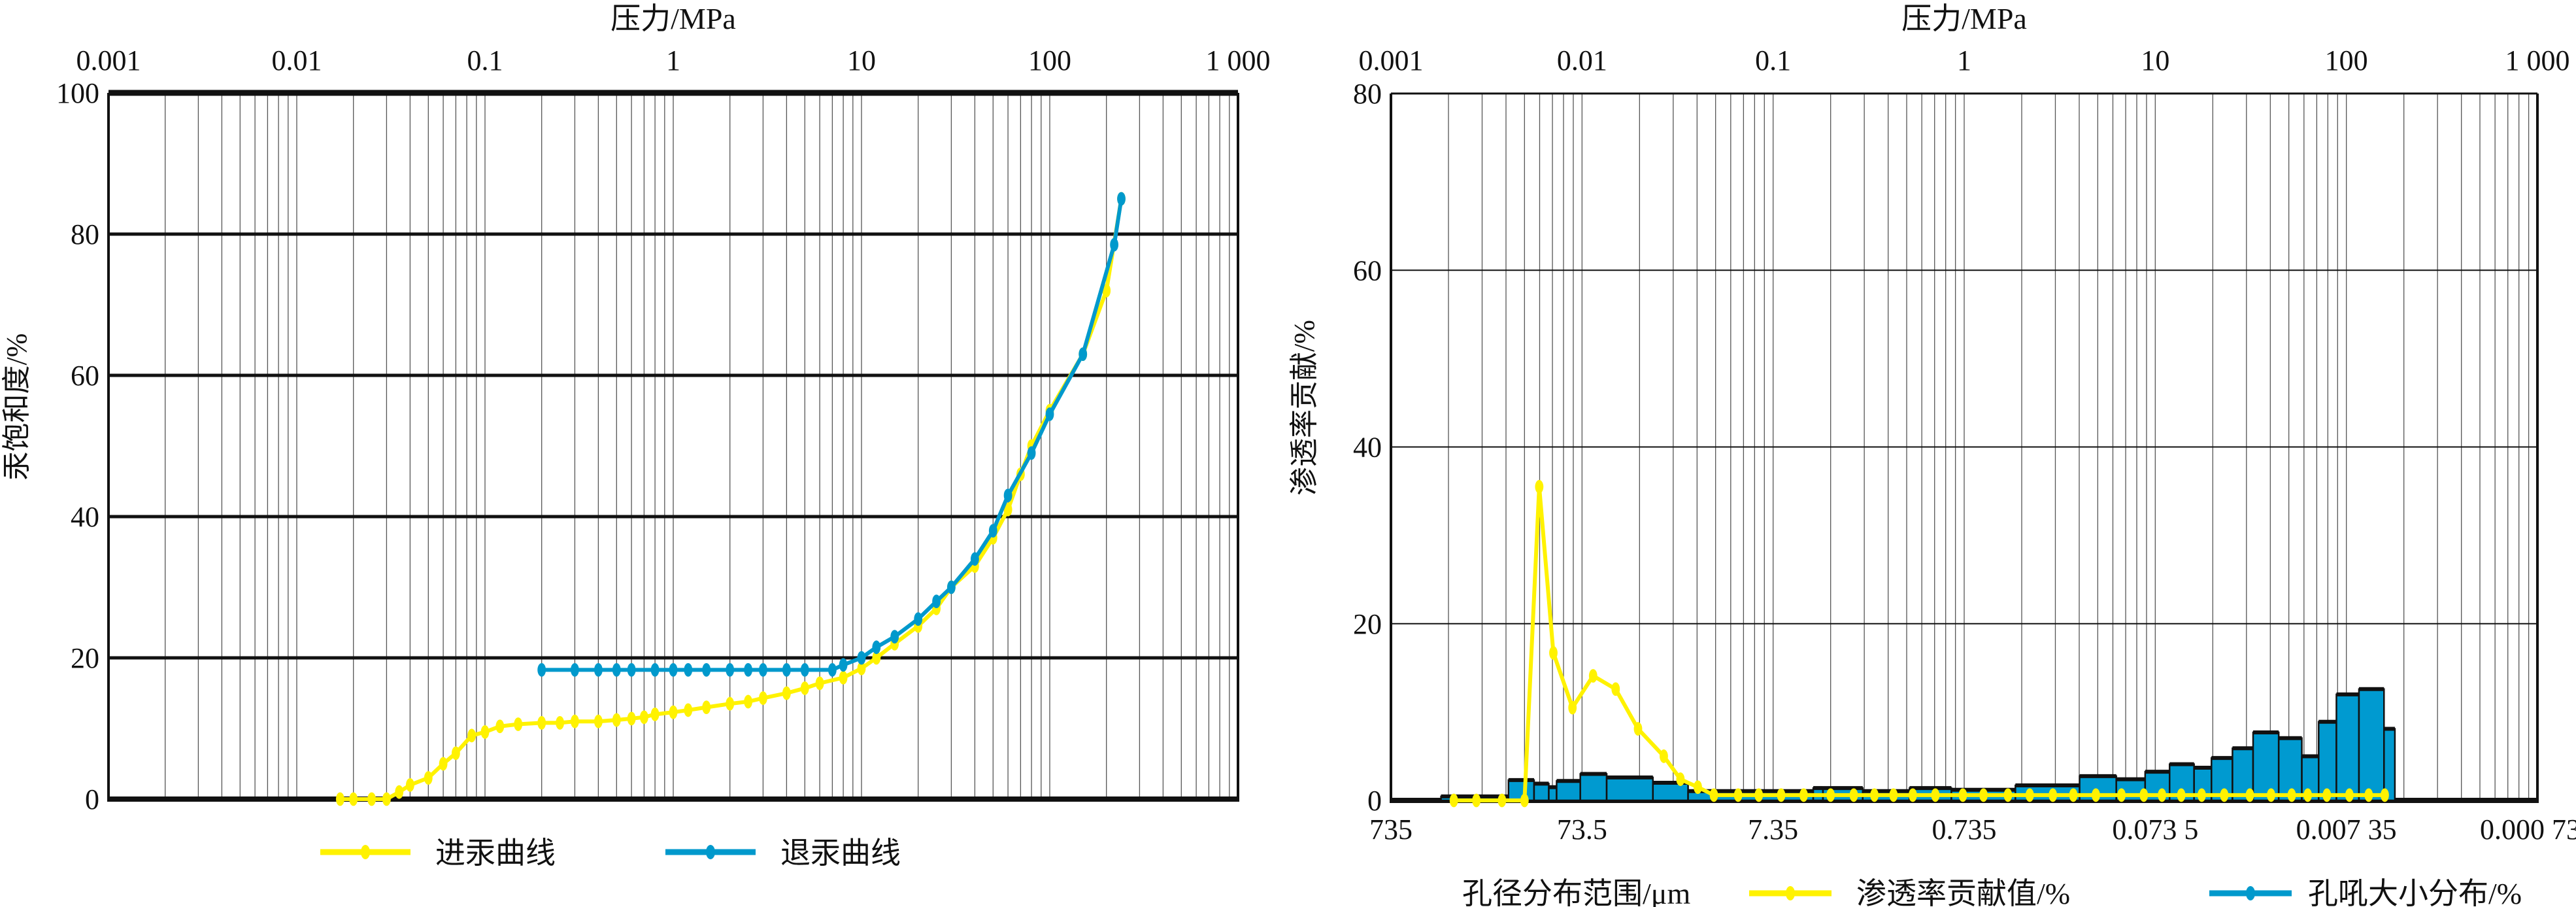 This screenshot has height=907, width=2576. I want to click on x-tick-label-bottom: 735, so click(1391, 829).